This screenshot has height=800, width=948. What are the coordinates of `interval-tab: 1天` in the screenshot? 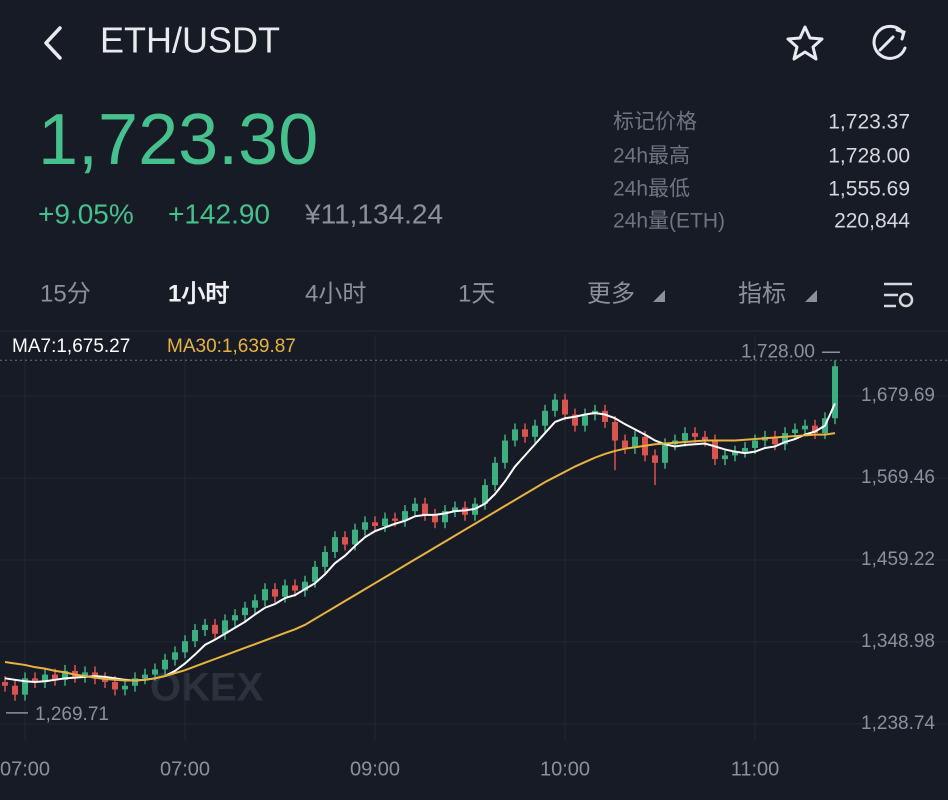 It's located at (476, 293).